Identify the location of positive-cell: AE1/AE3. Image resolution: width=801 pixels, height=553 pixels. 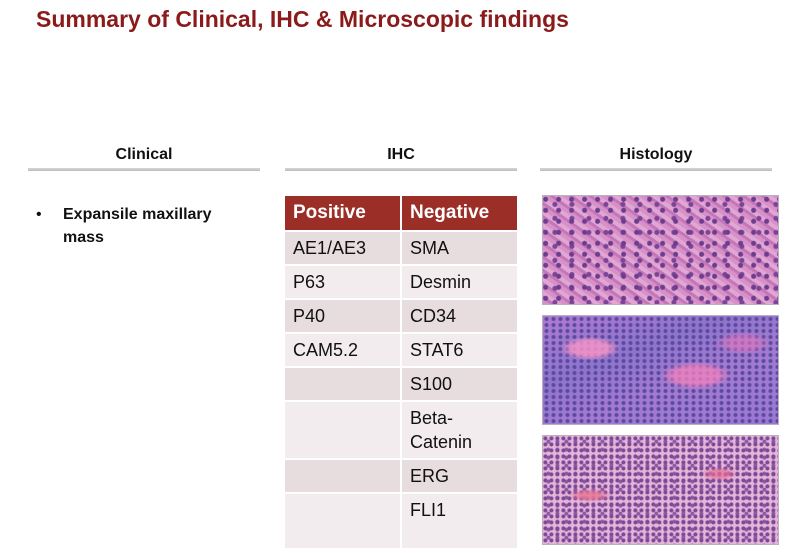
(343, 247).